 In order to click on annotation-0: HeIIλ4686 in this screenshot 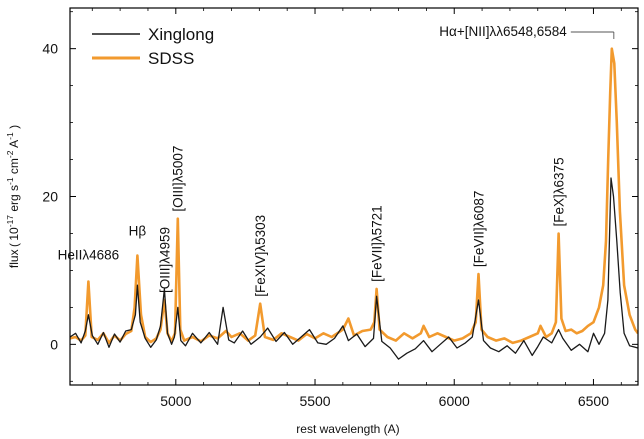, I will do `click(89, 255)`.